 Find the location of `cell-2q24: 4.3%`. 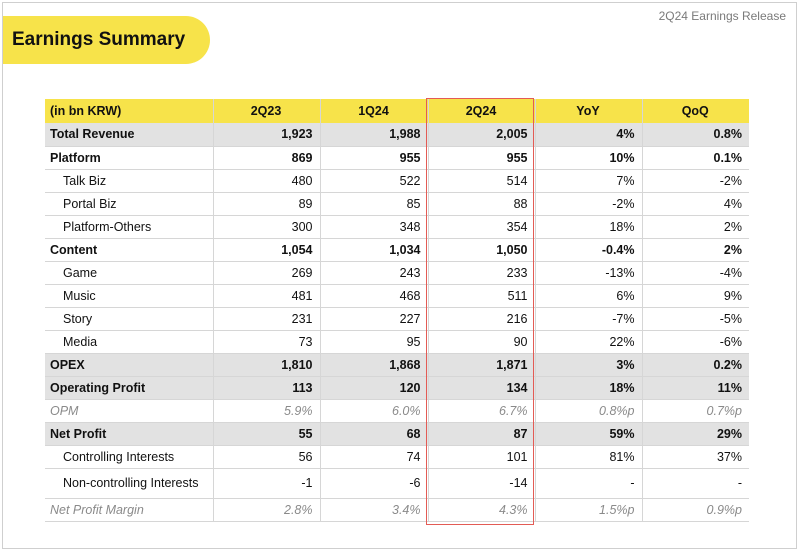

cell-2q24: 4.3% is located at coordinates (482, 510).